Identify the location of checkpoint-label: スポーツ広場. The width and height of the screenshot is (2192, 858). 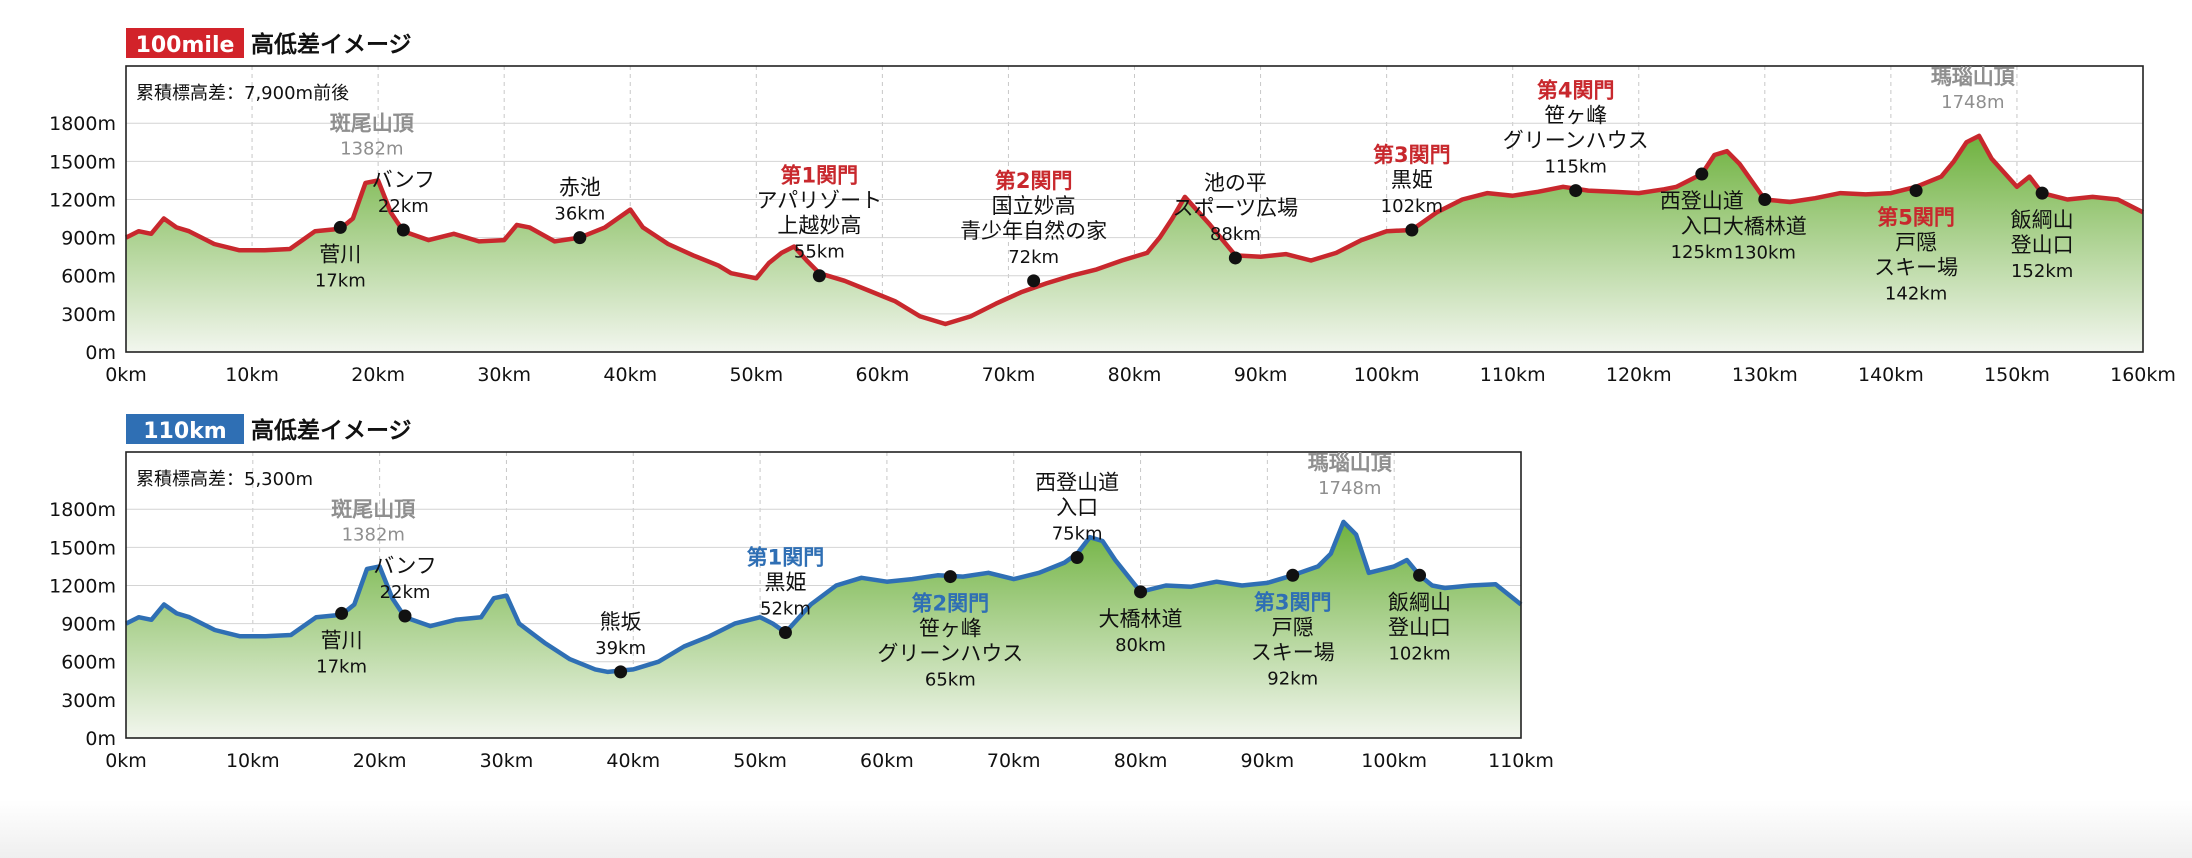
(1236, 208).